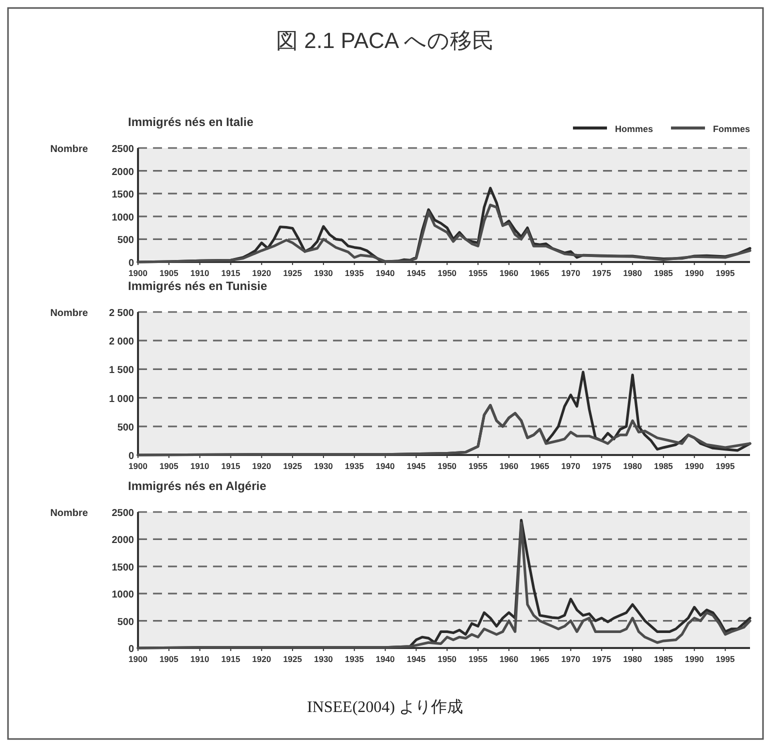 The height and width of the screenshot is (747, 771). Describe the element at coordinates (633, 129) in the screenshot. I see `legend-label: Hommes` at that location.